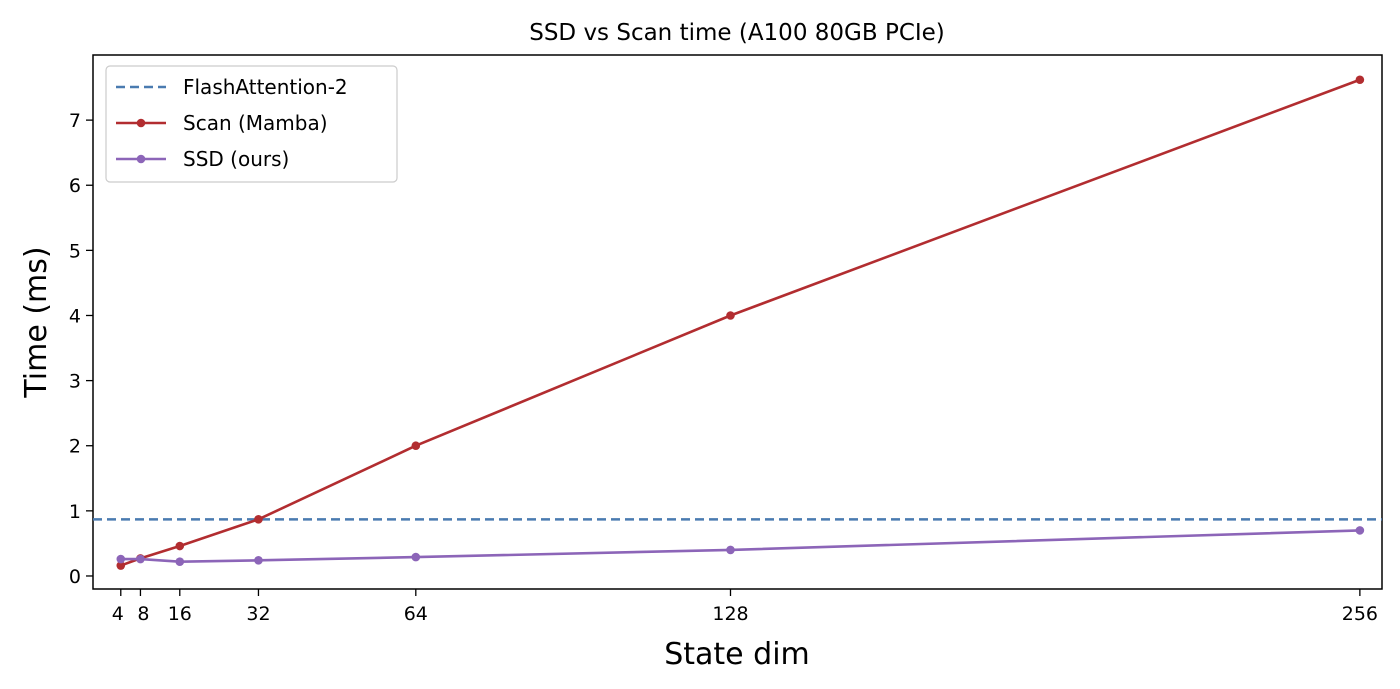 This screenshot has height=689, width=1400. What do you see at coordinates (118, 614) in the screenshot?
I see `x-tick-label: 4` at bounding box center [118, 614].